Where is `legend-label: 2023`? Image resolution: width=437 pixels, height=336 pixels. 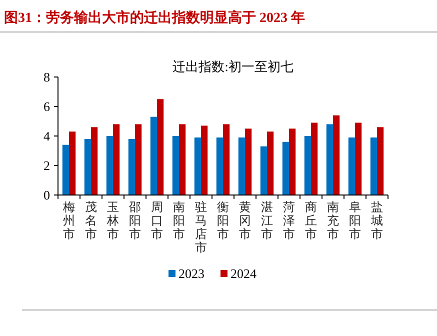
legend-label: 2023 is located at coordinates (191, 273).